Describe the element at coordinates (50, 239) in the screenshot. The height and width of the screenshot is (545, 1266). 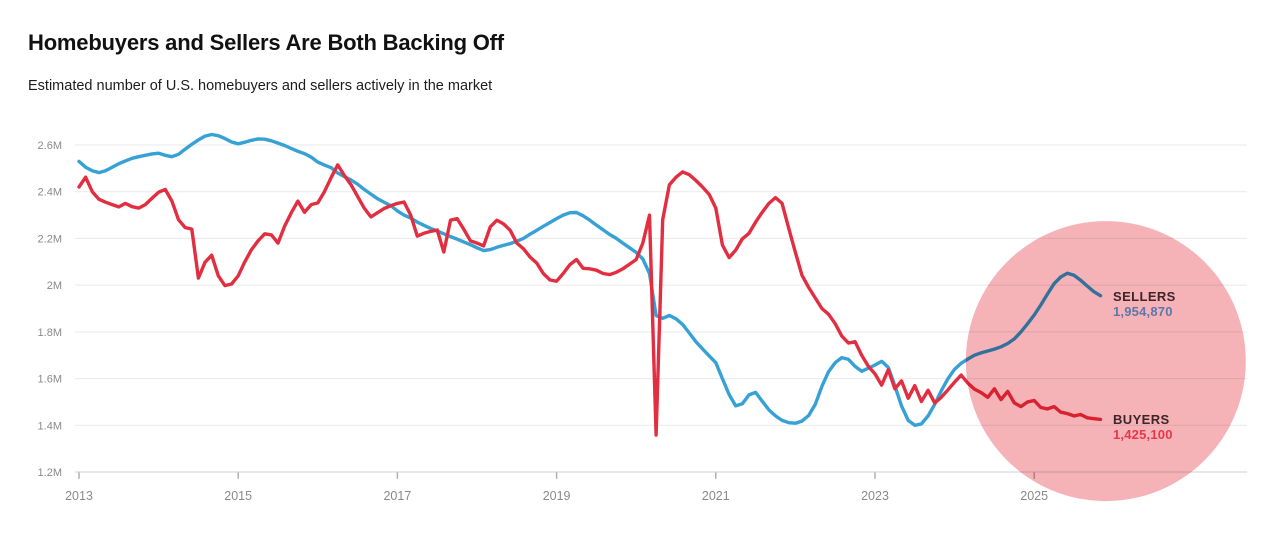
I see `y-tick-label: 2.2M` at that location.